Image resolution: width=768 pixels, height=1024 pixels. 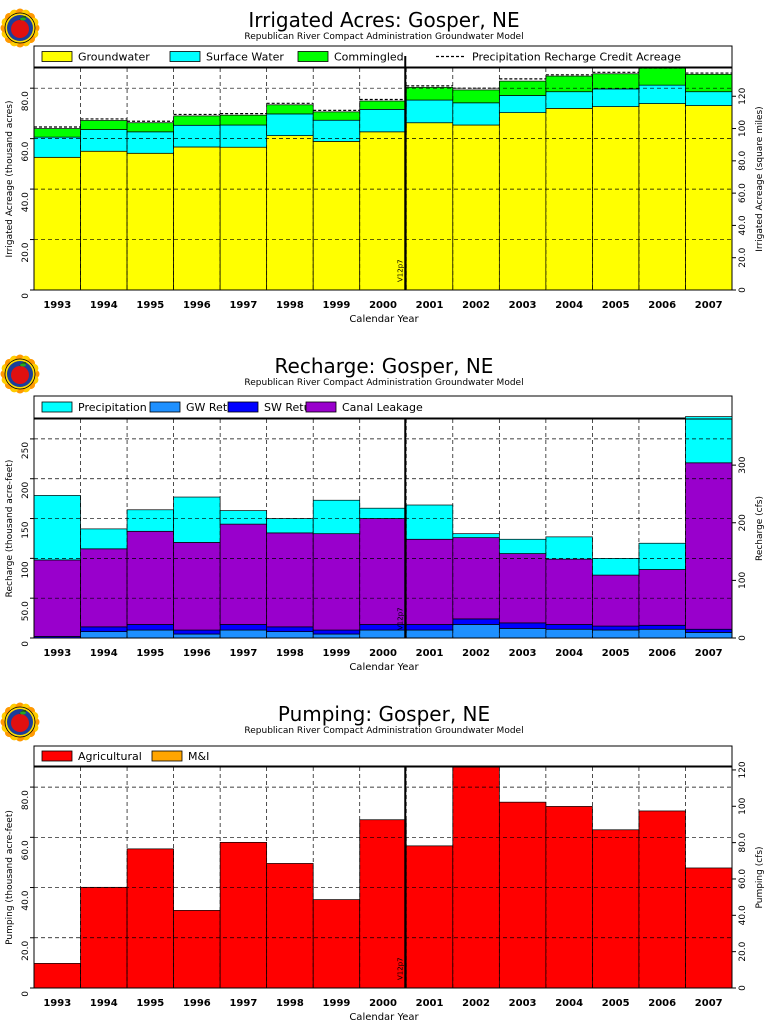 I want to click on bar-surface-water-1994, so click(x=104, y=140).